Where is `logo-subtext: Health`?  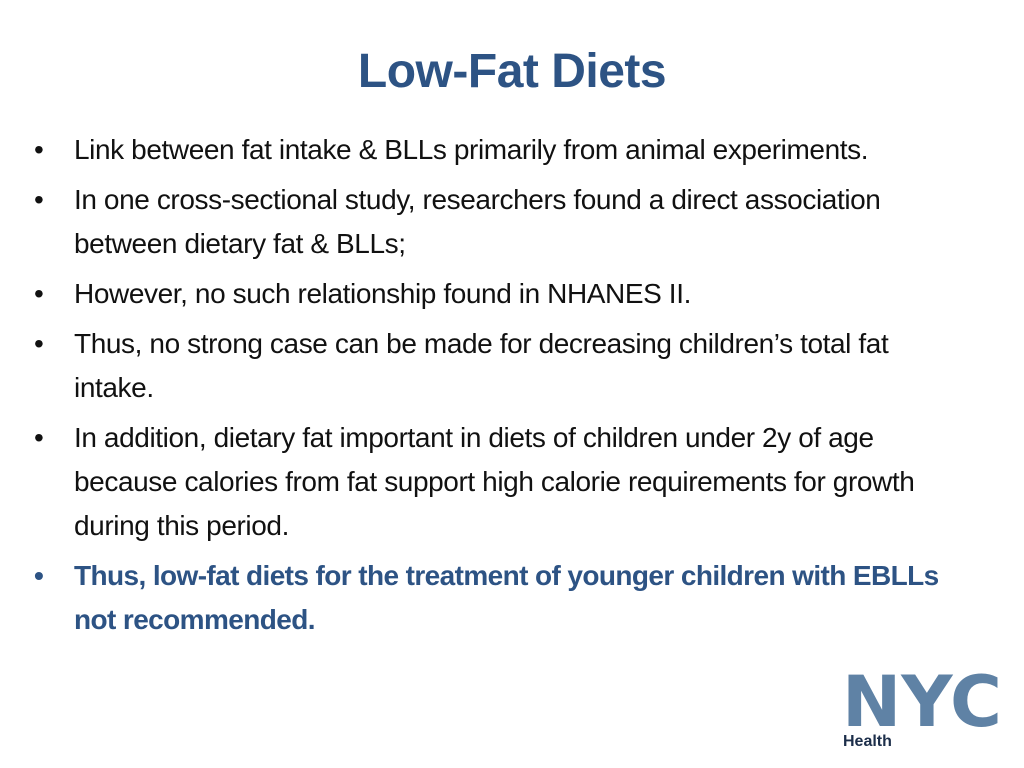
logo-subtext: Health is located at coordinates (867, 741).